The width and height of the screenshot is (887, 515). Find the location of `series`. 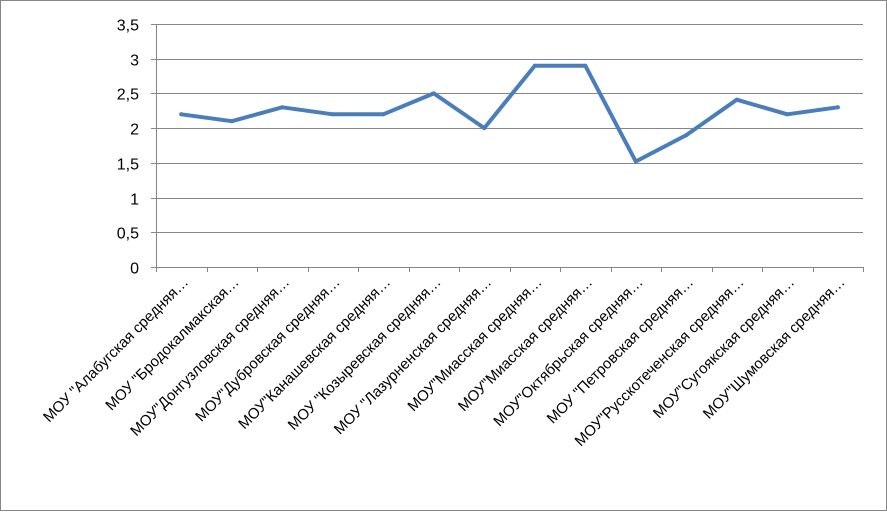

series is located at coordinates (509, 113).